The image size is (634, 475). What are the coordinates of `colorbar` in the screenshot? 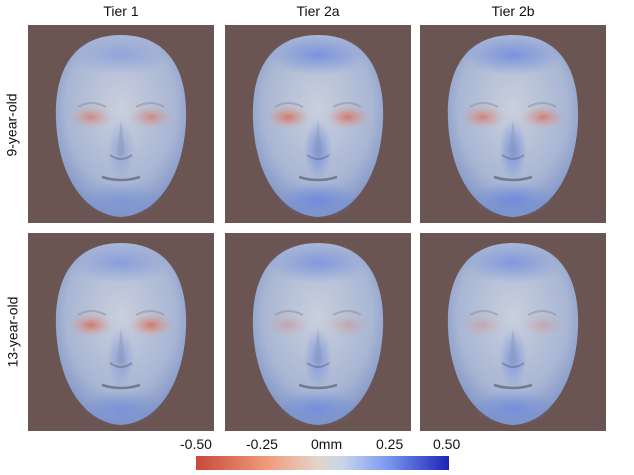 It's located at (322, 463).